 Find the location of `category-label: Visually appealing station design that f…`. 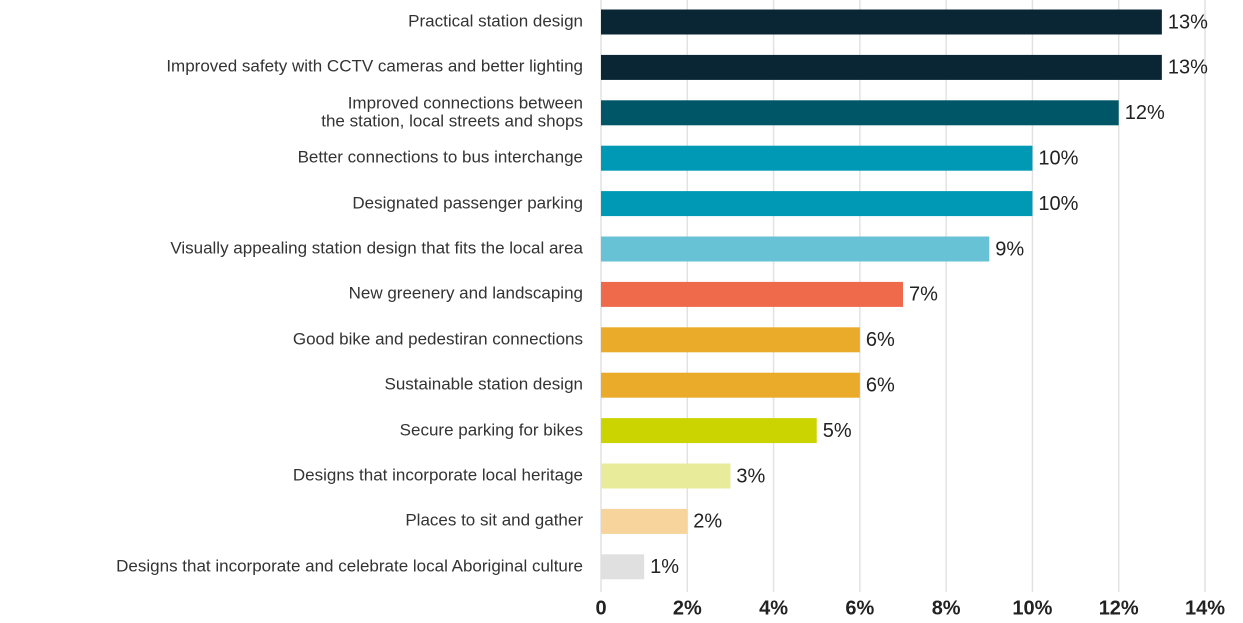

category-label: Visually appealing station design that f… is located at coordinates (376, 248).